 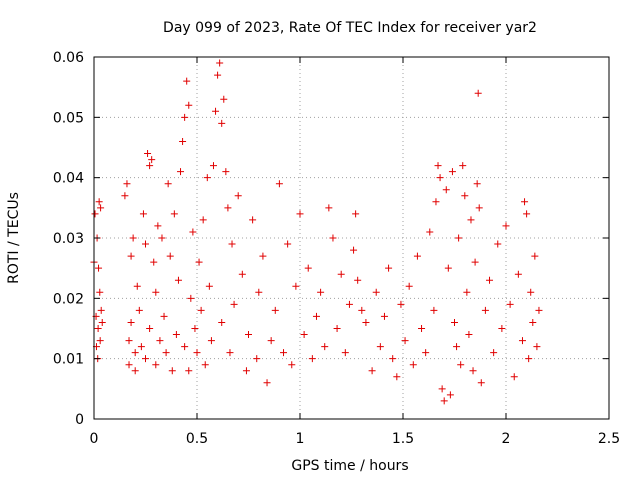 I want to click on x-tick-label: 1.5, so click(x=403, y=439).